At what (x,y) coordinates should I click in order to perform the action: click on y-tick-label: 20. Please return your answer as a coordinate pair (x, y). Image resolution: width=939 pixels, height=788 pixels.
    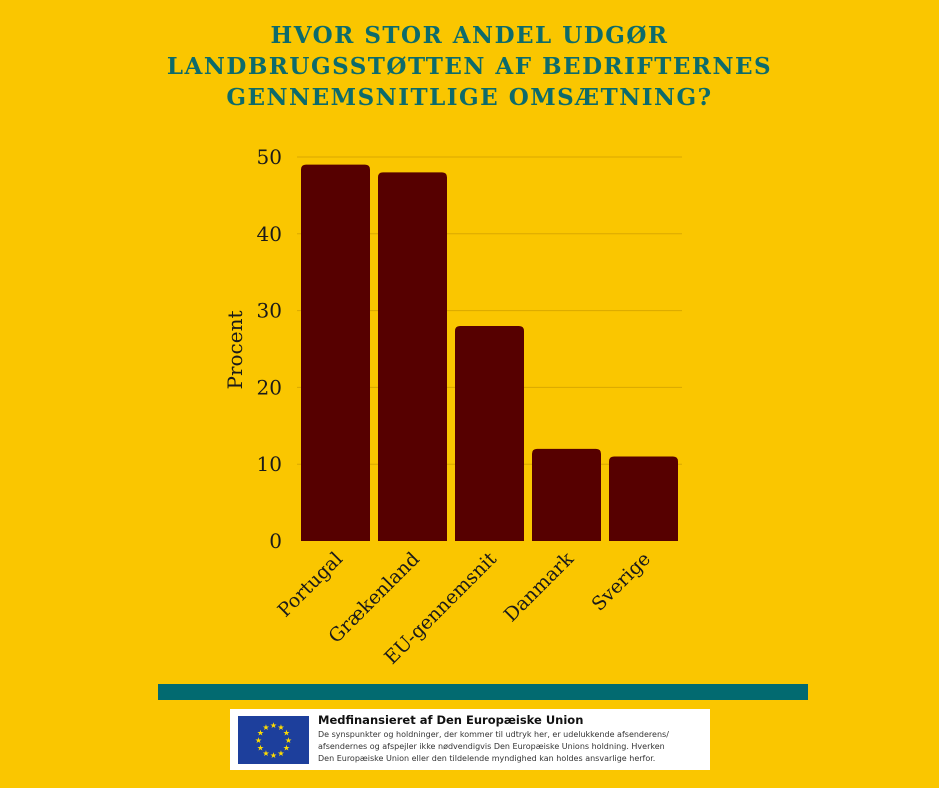
    Looking at the image, I should click on (269, 387).